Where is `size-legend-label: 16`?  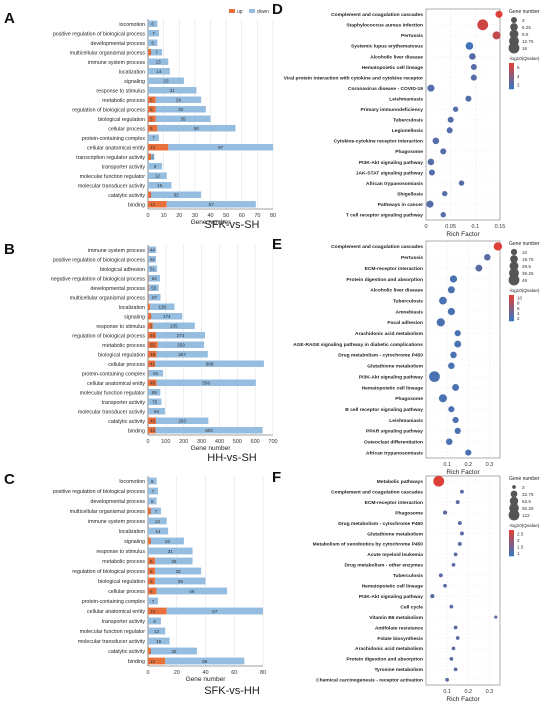
size-legend-label: 16 is located at coordinates (525, 48).